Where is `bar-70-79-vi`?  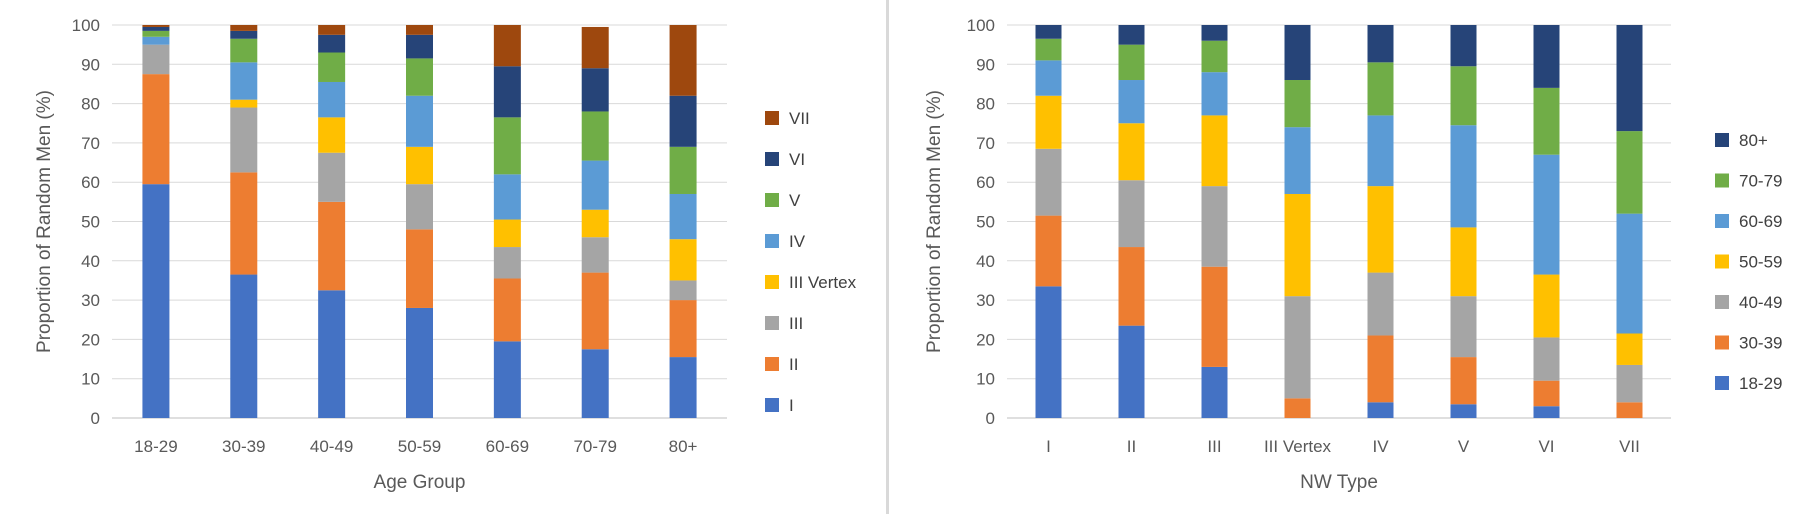 bar-70-79-vi is located at coordinates (1546, 121).